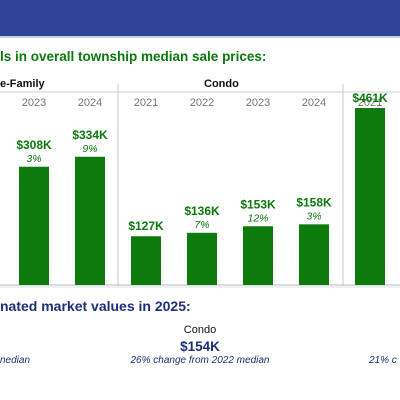  I want to click on bar-value-label: $136K, so click(202, 211).